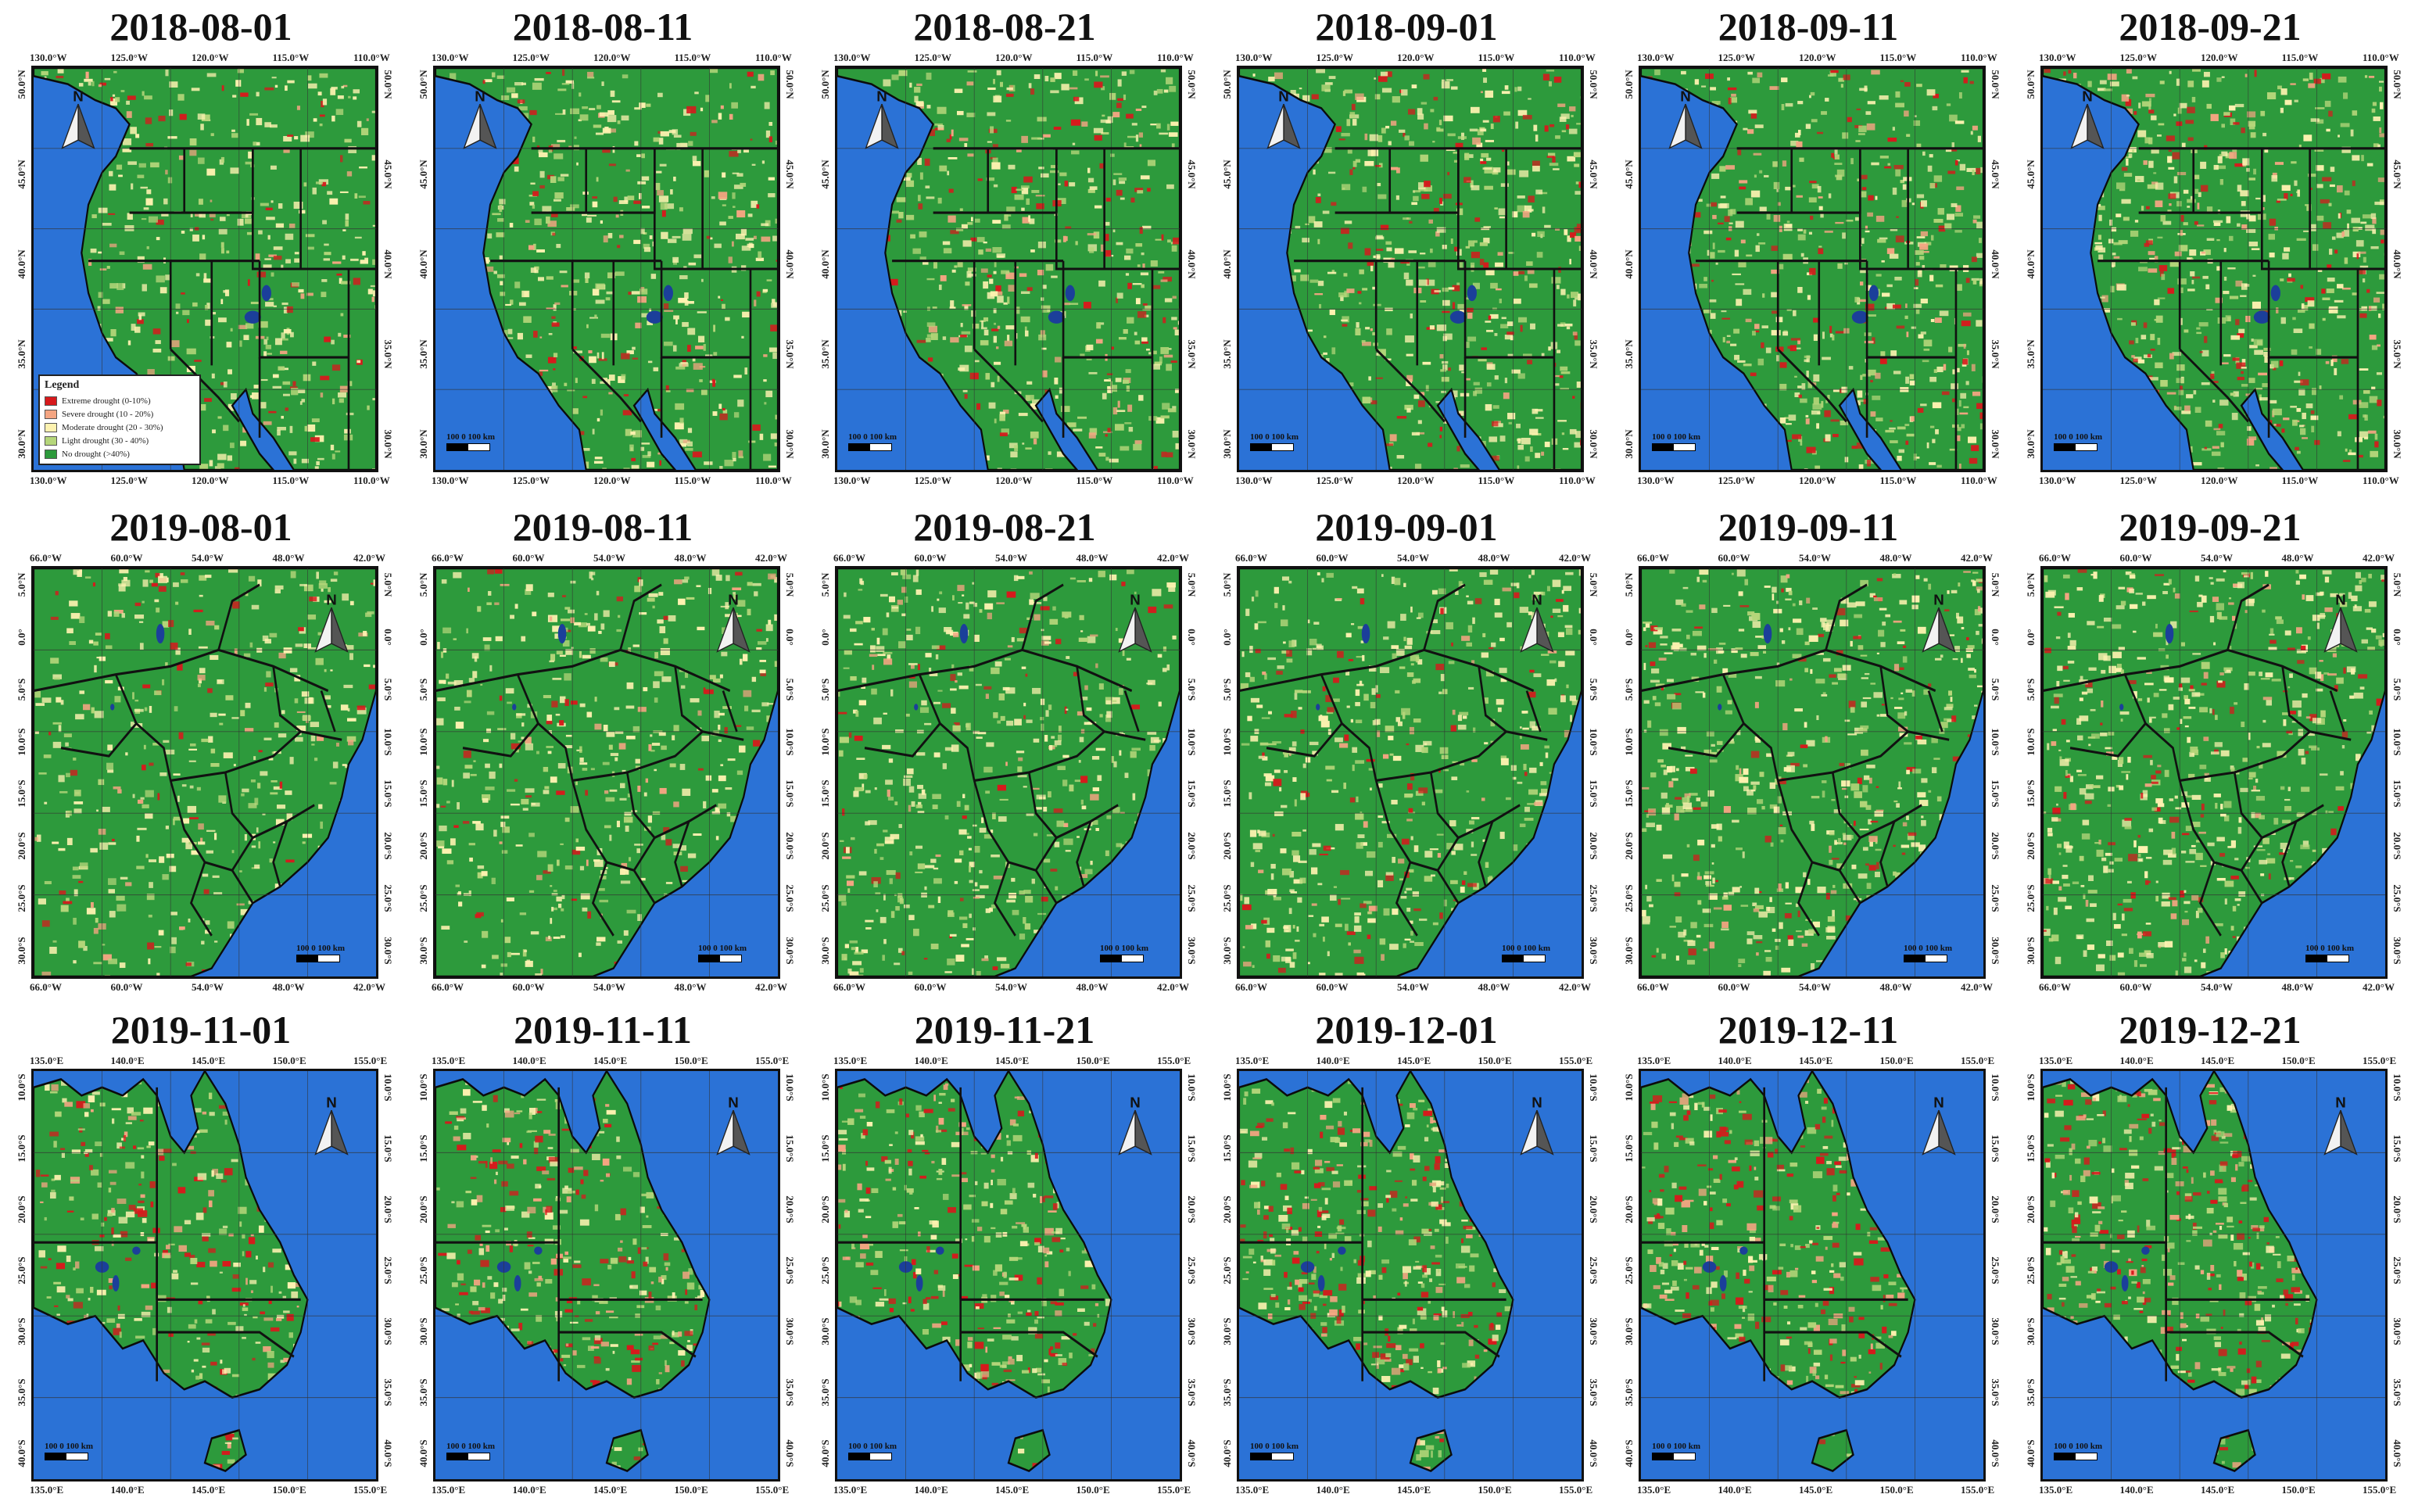 This screenshot has width=2411, height=1512. What do you see at coordinates (790, 637) in the screenshot?
I see `latitude-label: 0.0°` at bounding box center [790, 637].